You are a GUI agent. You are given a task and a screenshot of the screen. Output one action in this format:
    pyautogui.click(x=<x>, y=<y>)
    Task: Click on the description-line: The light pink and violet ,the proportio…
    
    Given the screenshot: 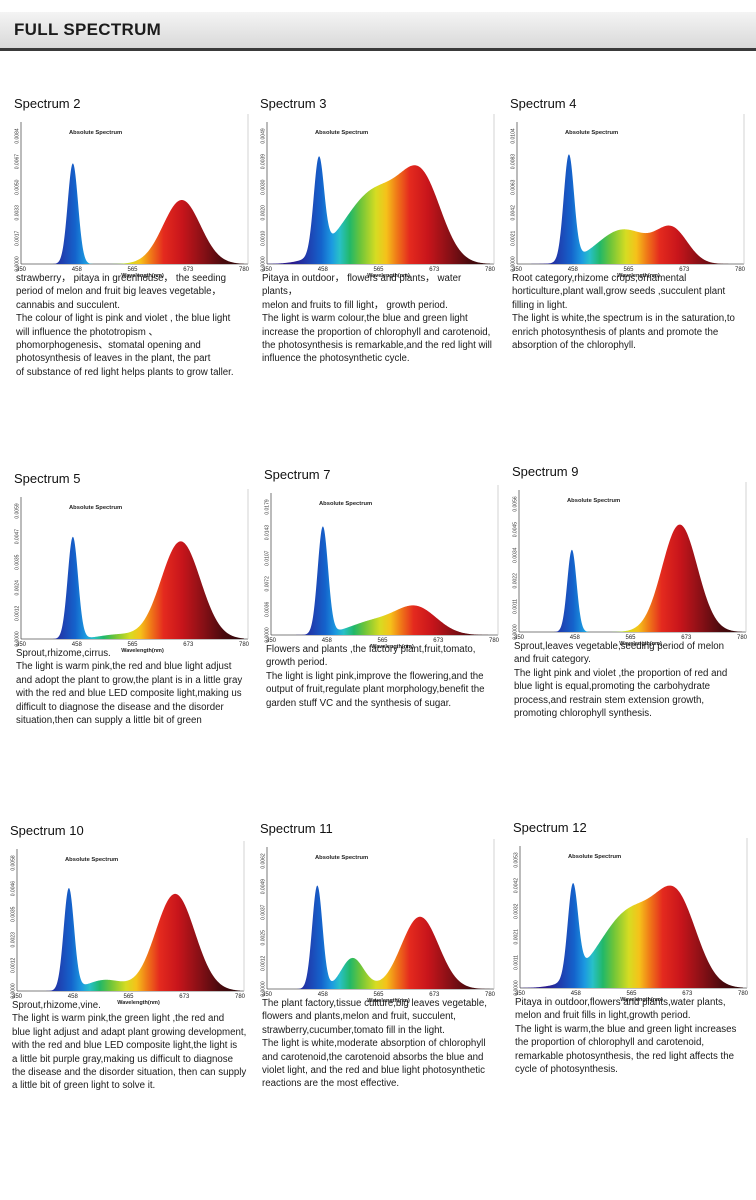 What is the action you would take?
    pyautogui.click(x=621, y=673)
    